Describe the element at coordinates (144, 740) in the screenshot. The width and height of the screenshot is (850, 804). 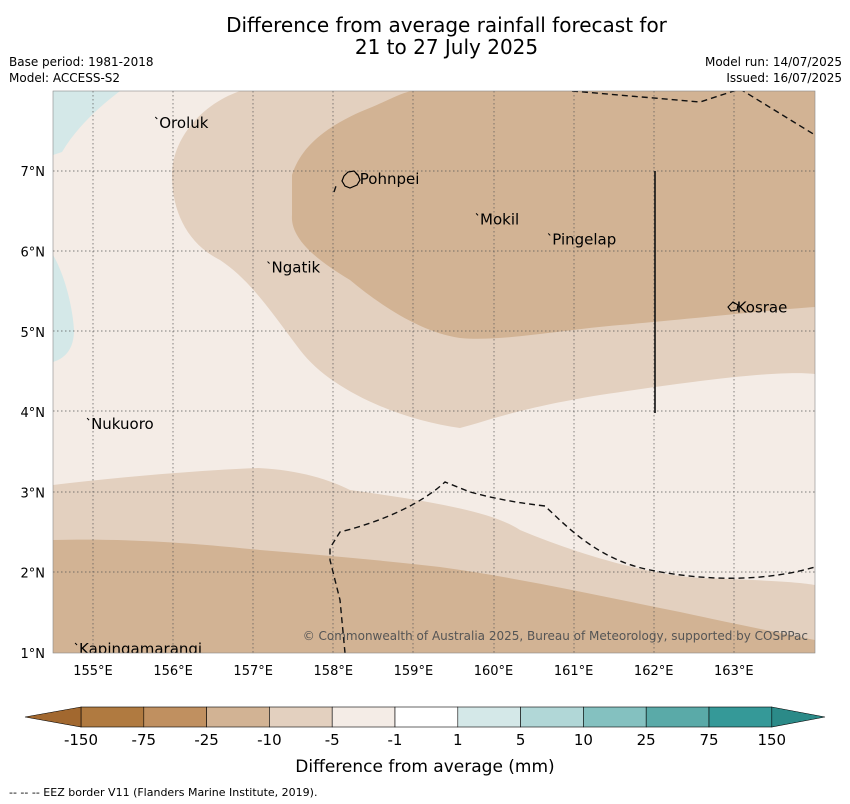
I see `colorbar-tick-label: -75` at that location.